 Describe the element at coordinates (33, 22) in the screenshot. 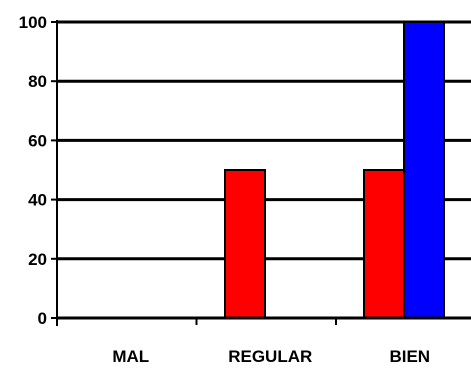

I see `y-tick-label: 100` at that location.